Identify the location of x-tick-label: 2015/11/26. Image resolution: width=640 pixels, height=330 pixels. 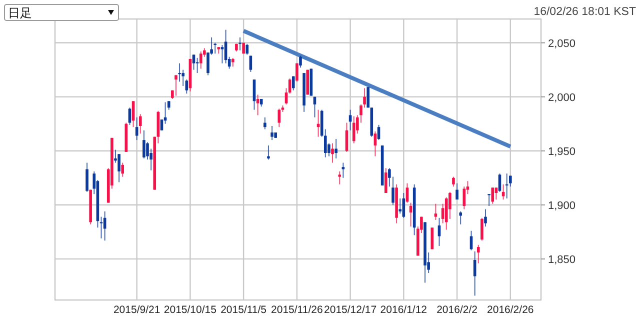
(297, 310).